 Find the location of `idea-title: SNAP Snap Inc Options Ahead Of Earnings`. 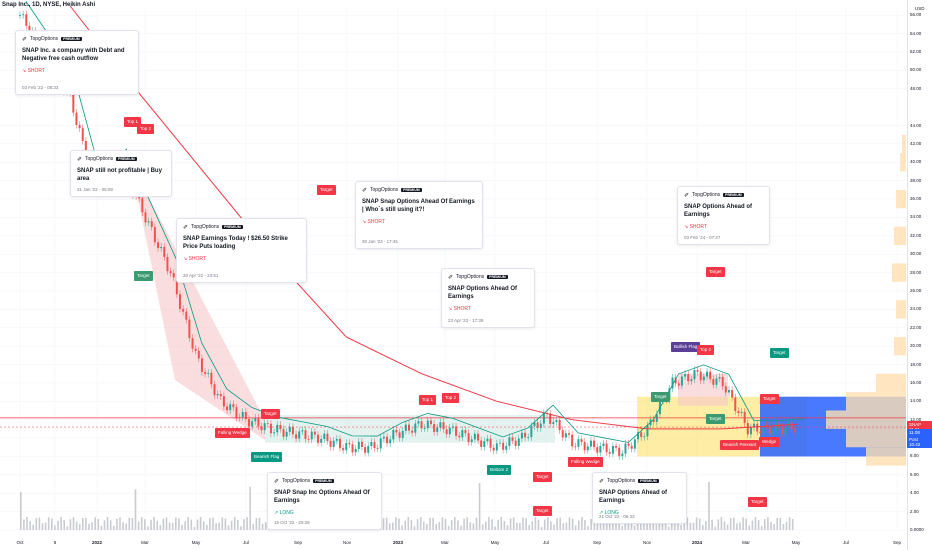

idea-title: SNAP Snap Inc Options Ahead Of Earnings is located at coordinates (322, 497).